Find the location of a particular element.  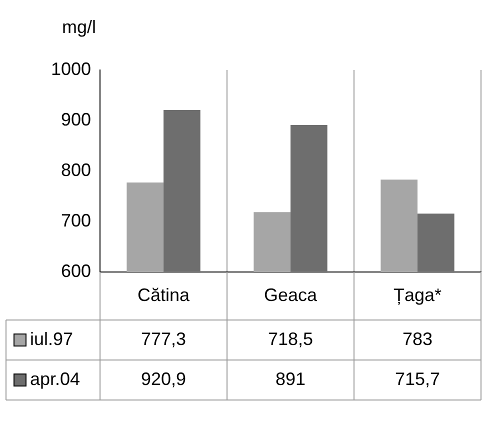

x-tick-label: Geaca is located at coordinates (291, 294).